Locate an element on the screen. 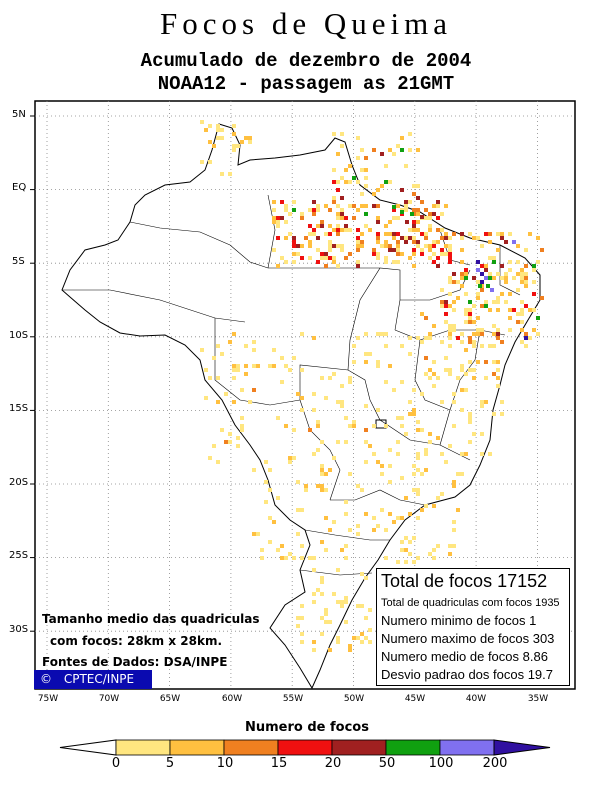  legend-label: 15 is located at coordinates (279, 763).